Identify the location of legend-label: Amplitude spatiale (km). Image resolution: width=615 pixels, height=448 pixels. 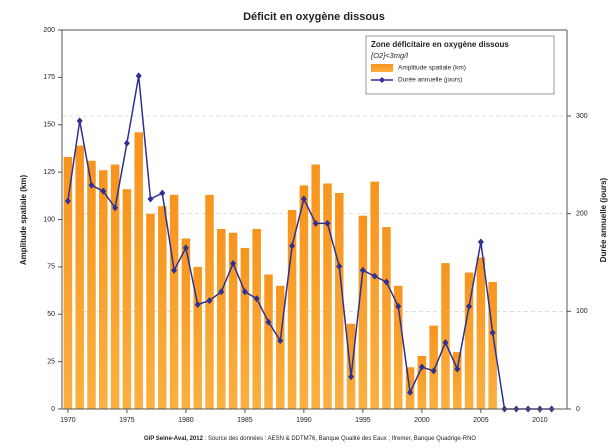
(432, 68).